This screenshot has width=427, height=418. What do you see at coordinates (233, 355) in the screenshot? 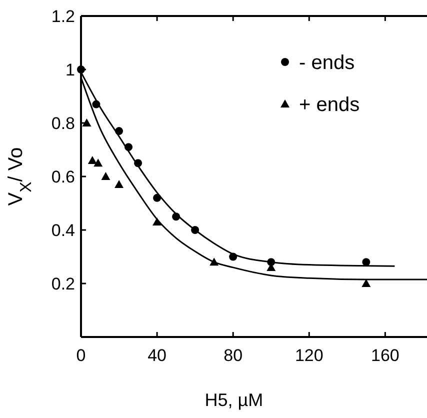
I see `x-tick-label: 80` at bounding box center [233, 355].